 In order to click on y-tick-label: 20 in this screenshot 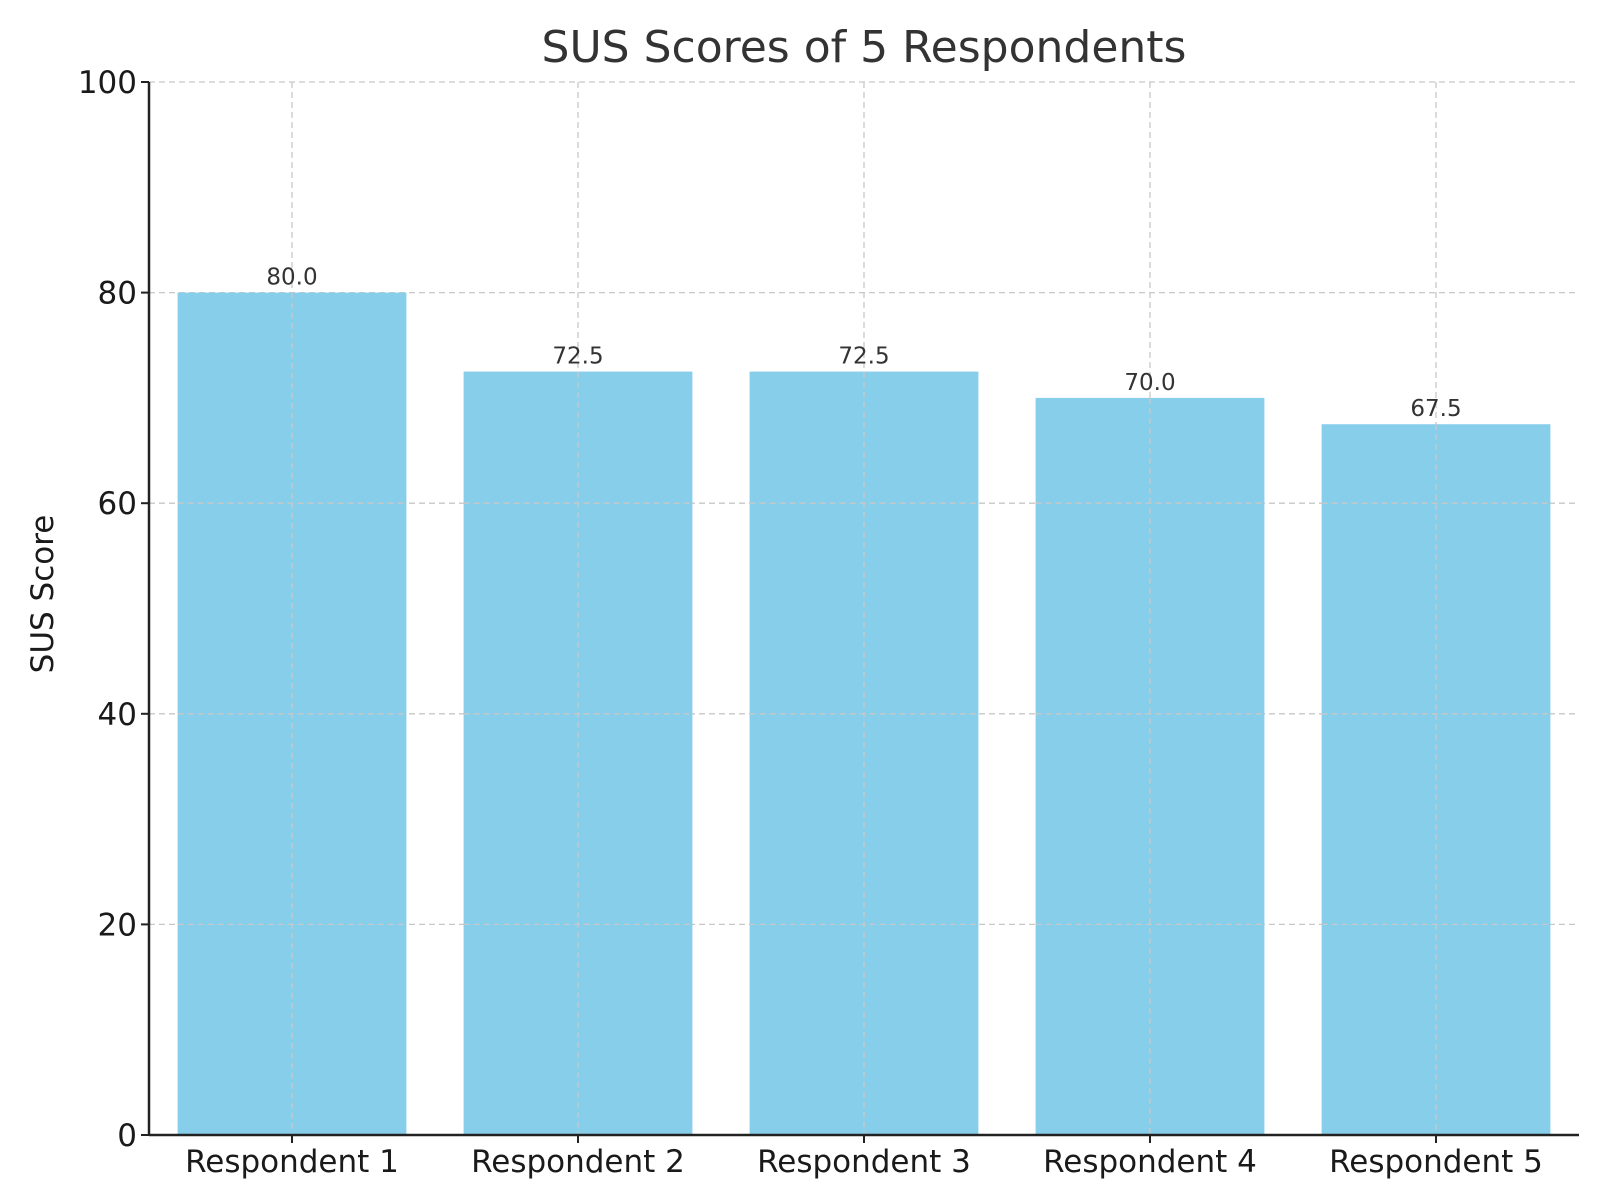, I will do `click(117, 925)`.